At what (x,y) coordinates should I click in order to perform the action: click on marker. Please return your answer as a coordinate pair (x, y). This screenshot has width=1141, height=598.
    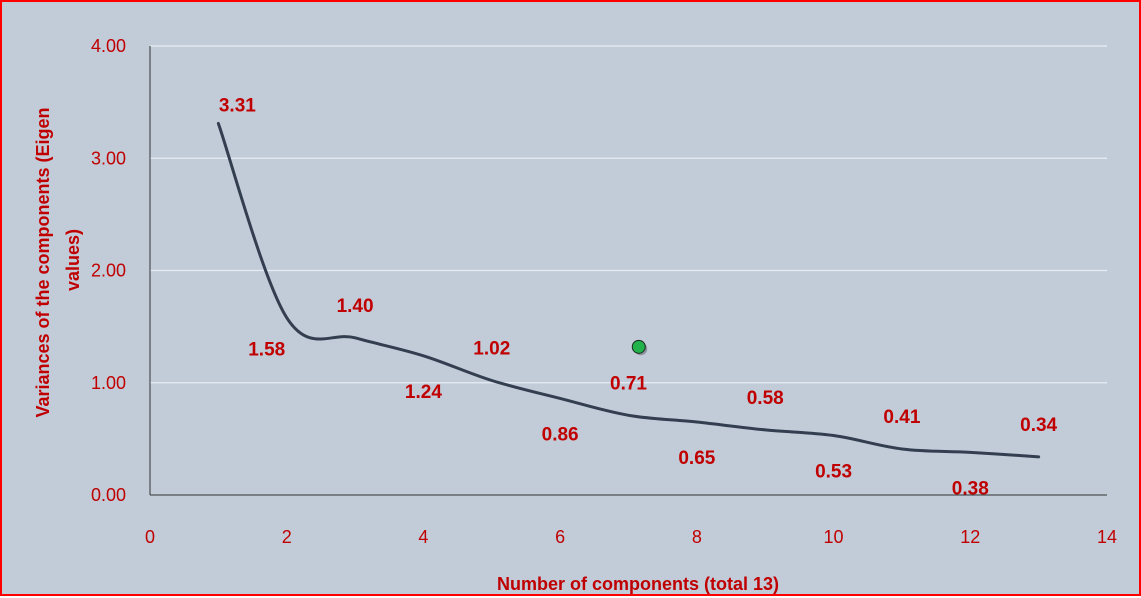
    Looking at the image, I should click on (639, 347).